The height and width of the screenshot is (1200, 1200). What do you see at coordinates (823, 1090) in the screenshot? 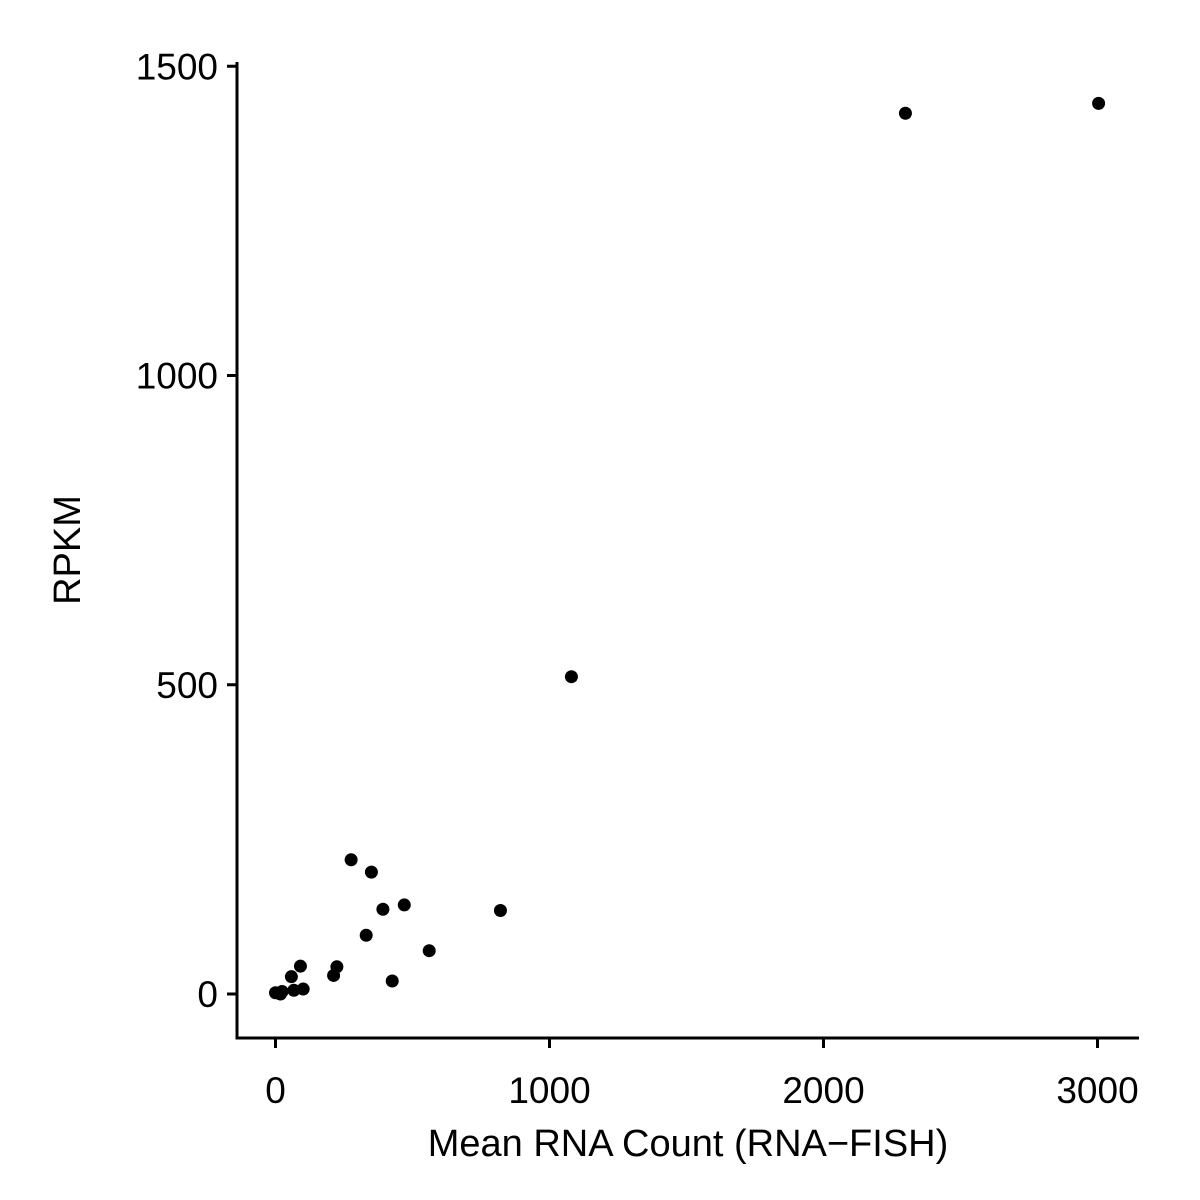
I see `x-tick-label: 2000` at bounding box center [823, 1090].